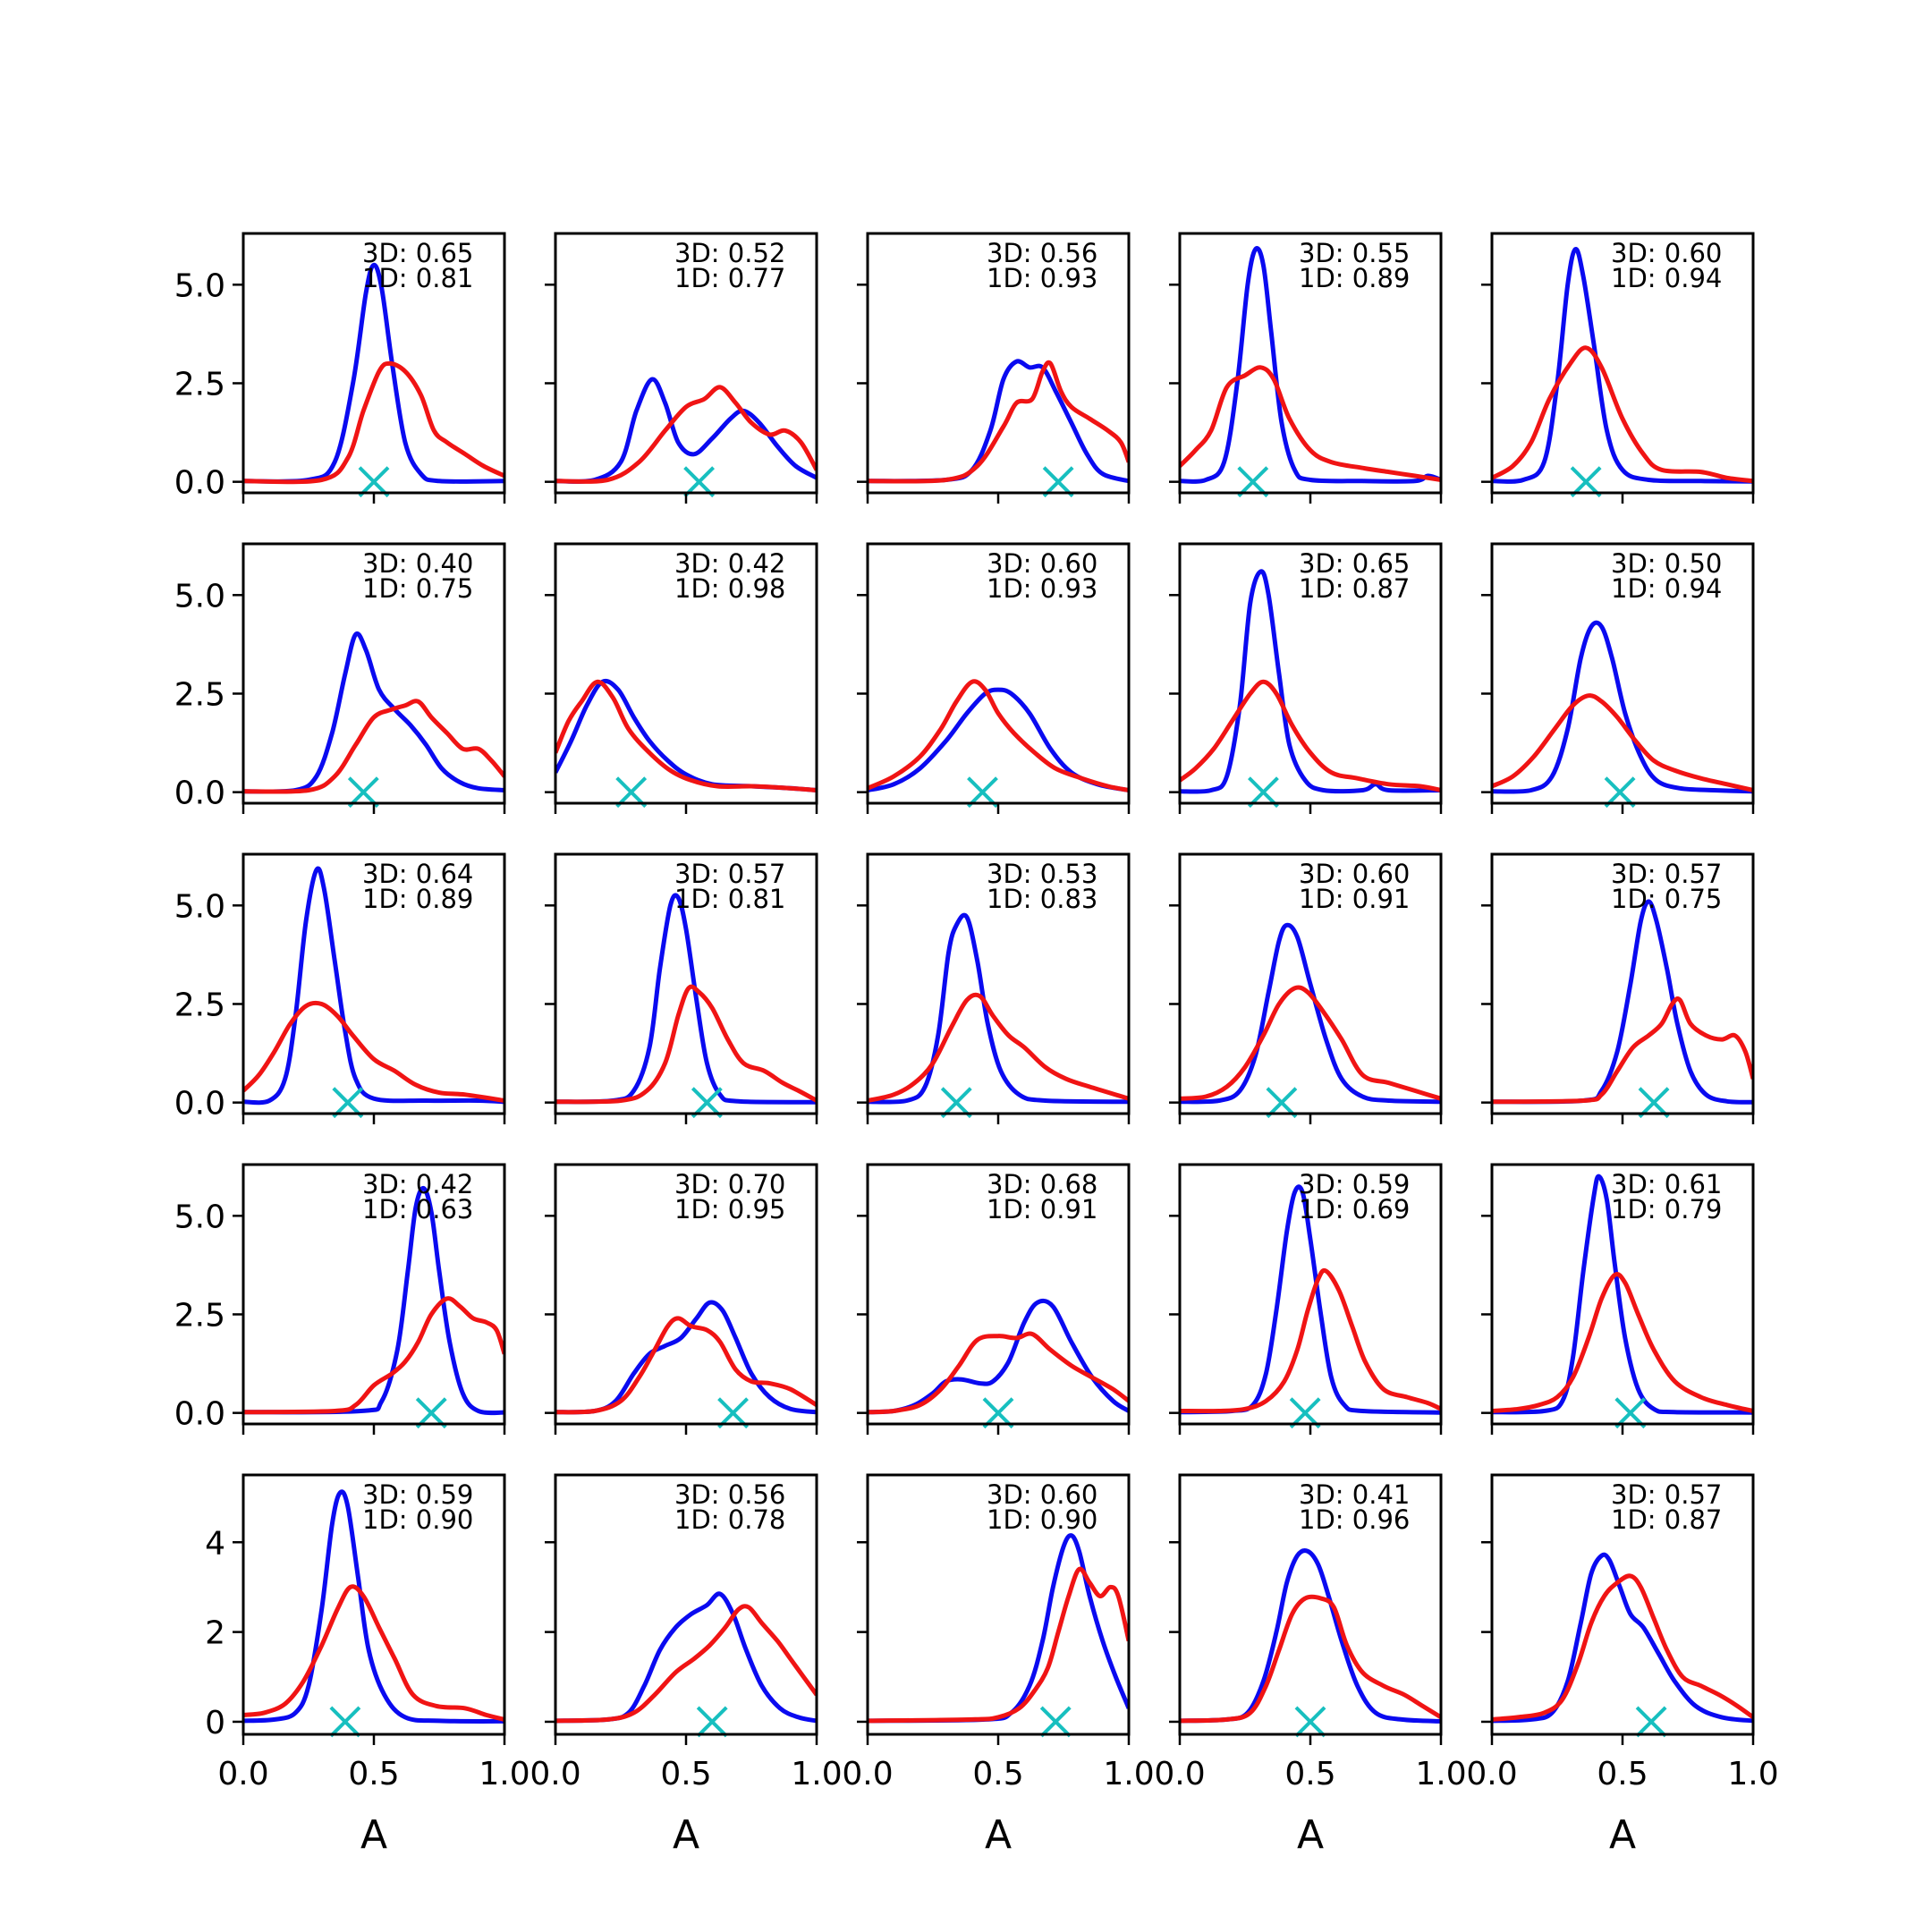 Image resolution: width=1932 pixels, height=1932 pixels. What do you see at coordinates (1666, 899) in the screenshot?
I see `annotation-1d: 1D: 0.75` at bounding box center [1666, 899].